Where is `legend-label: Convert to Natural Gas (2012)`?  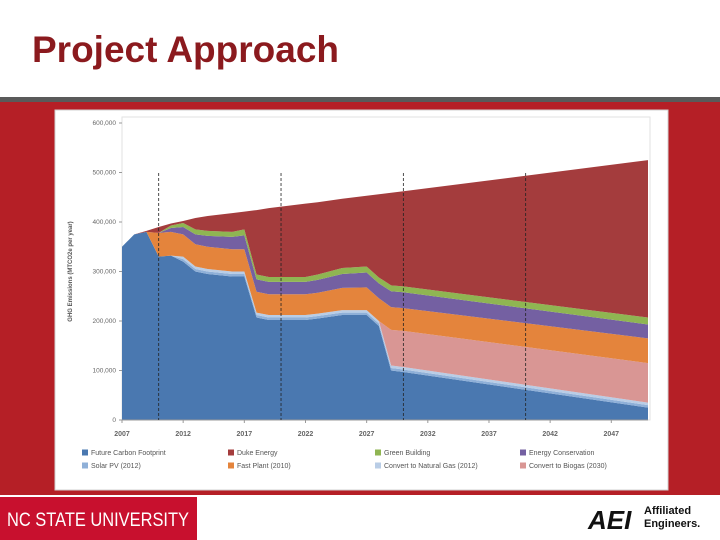
legend-label: Convert to Natural Gas (2012) is located at coordinates (431, 466).